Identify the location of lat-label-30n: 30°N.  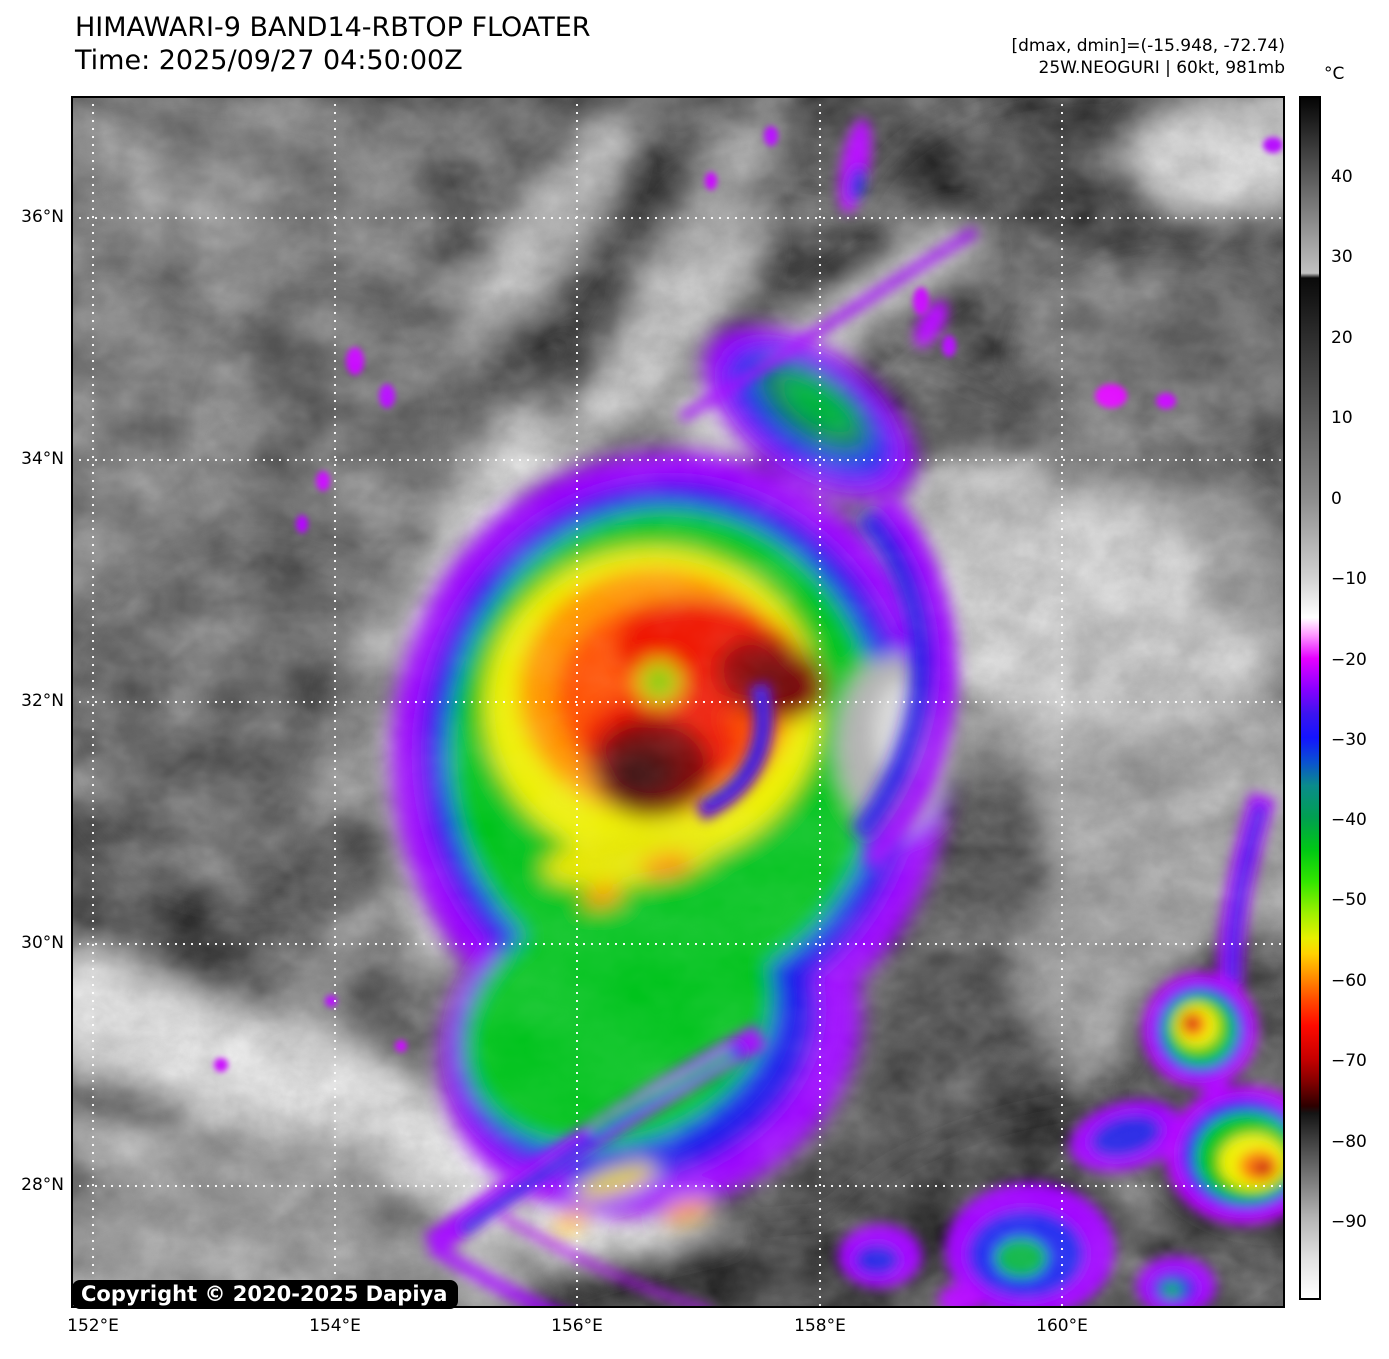
(42, 943).